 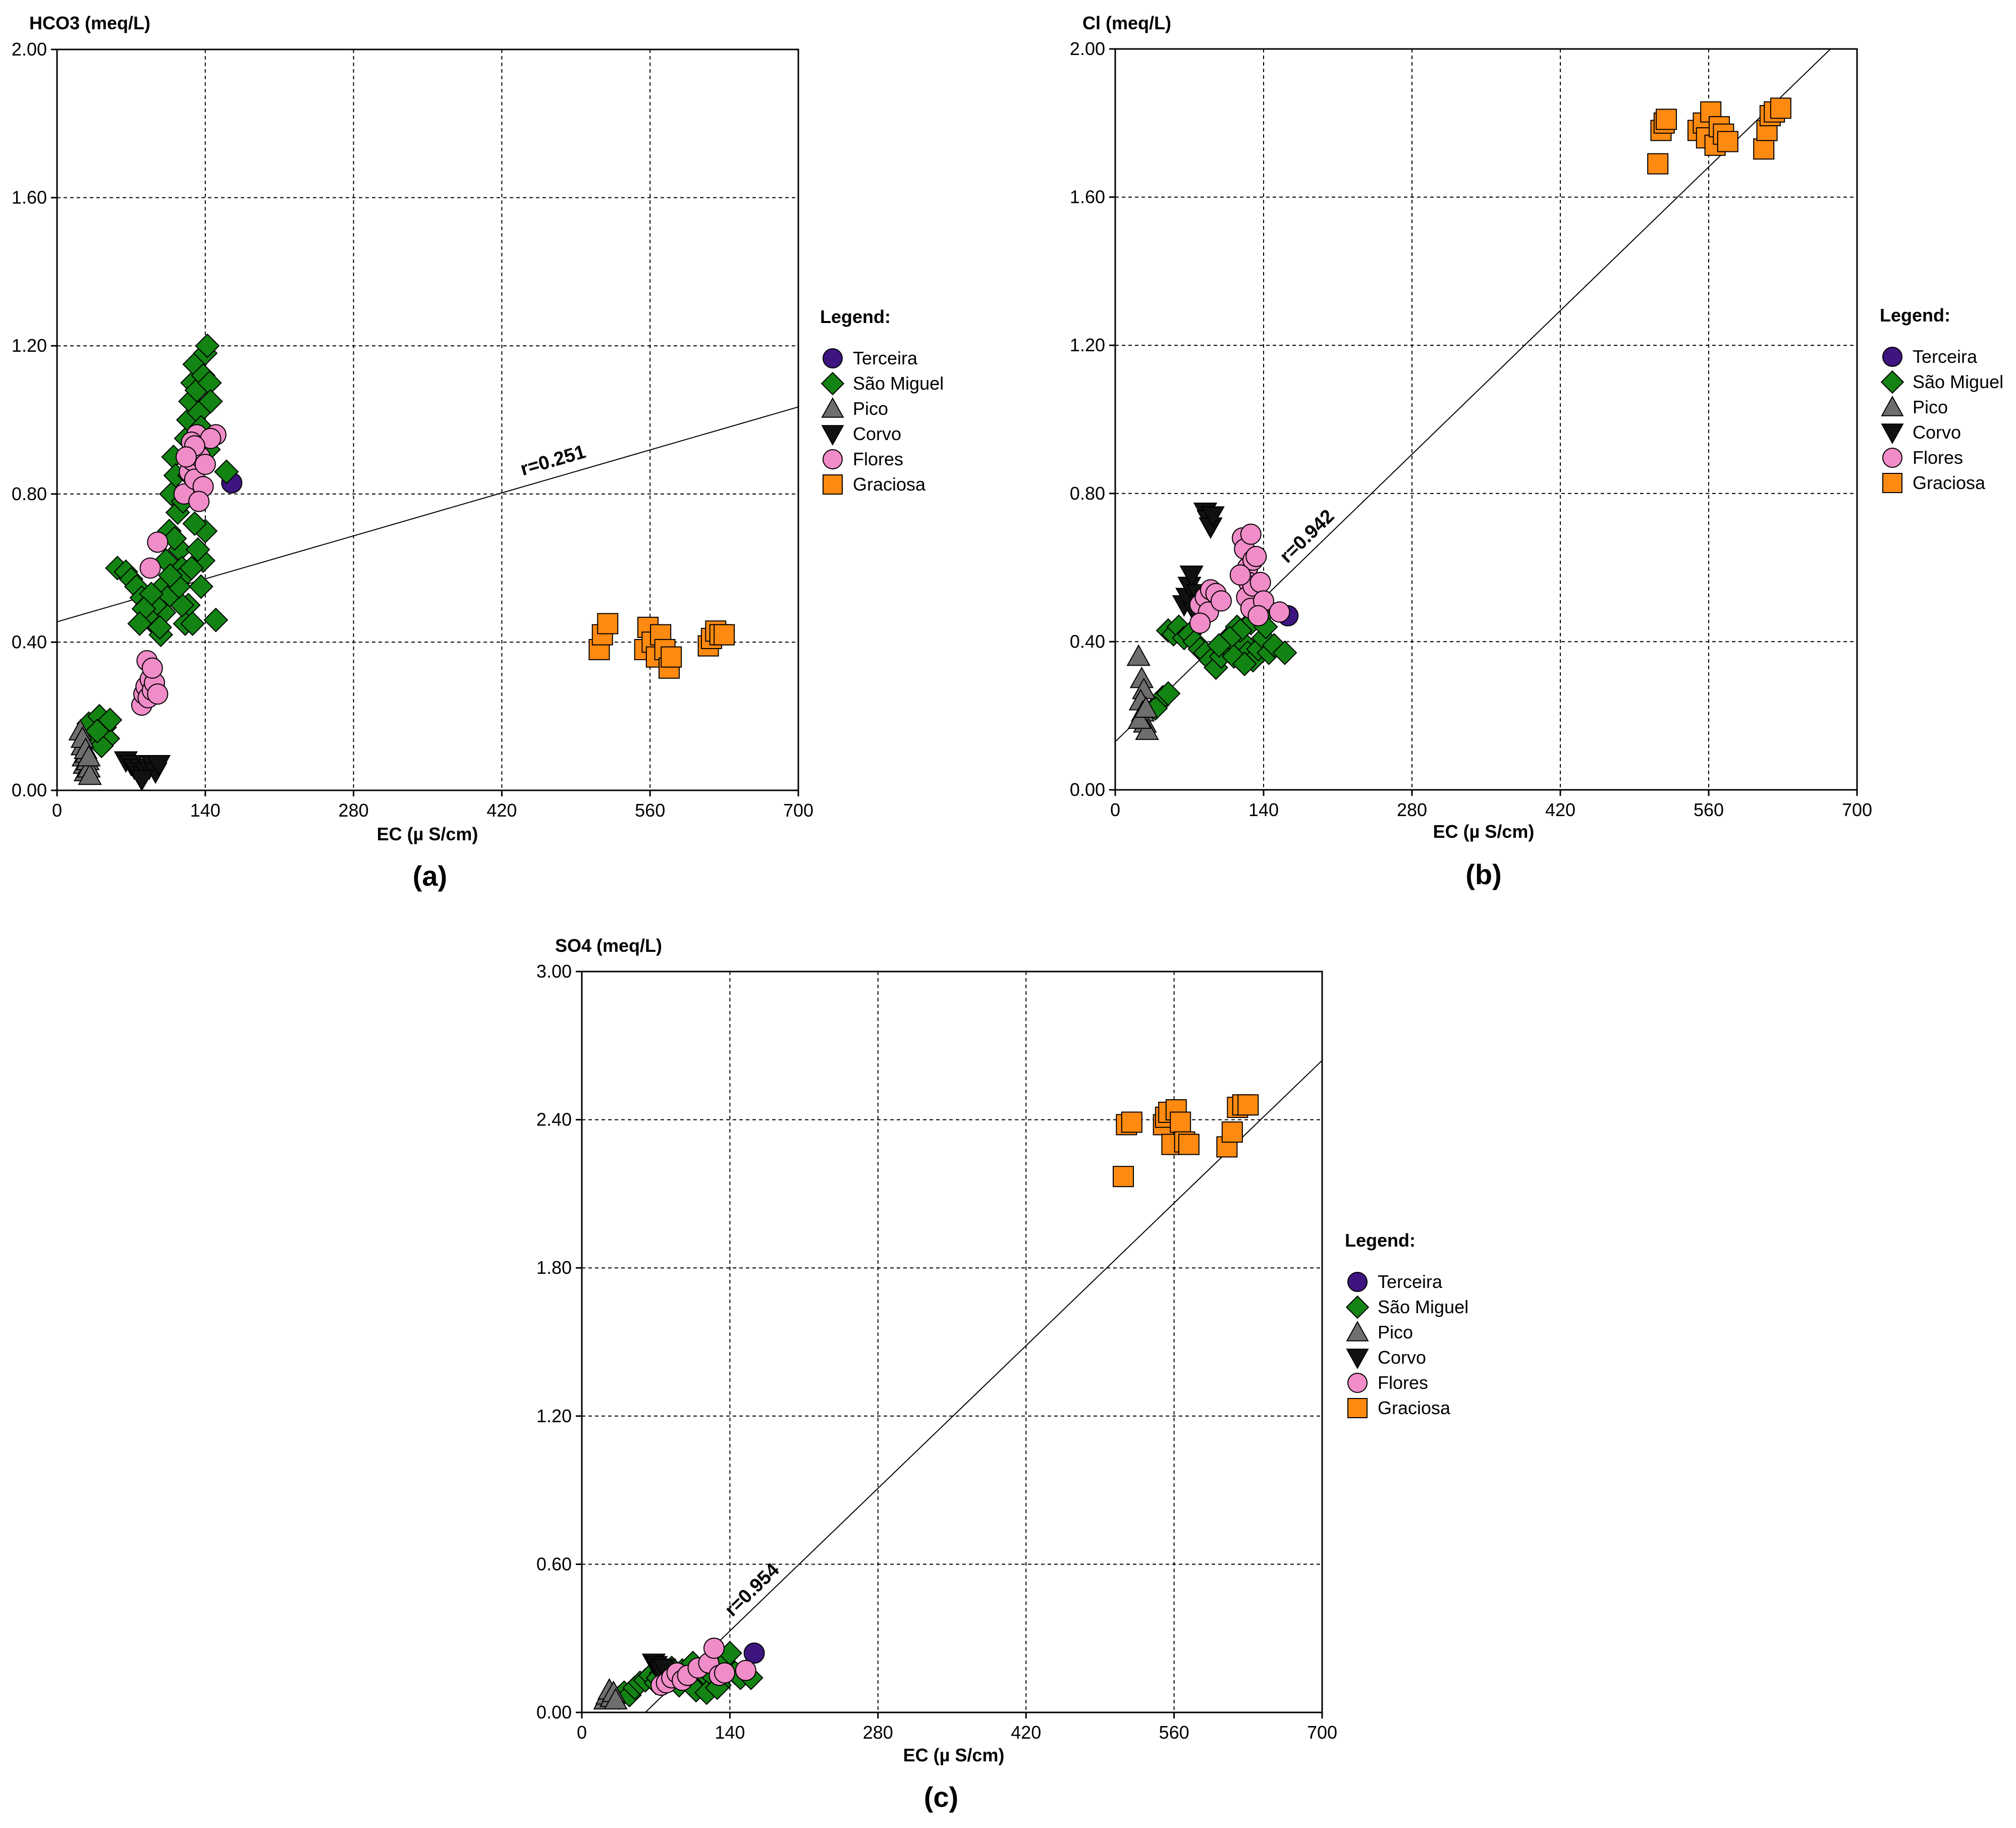 What do you see at coordinates (608, 946) in the screenshot?
I see `y-axis-label: SO4 (meq/L)` at bounding box center [608, 946].